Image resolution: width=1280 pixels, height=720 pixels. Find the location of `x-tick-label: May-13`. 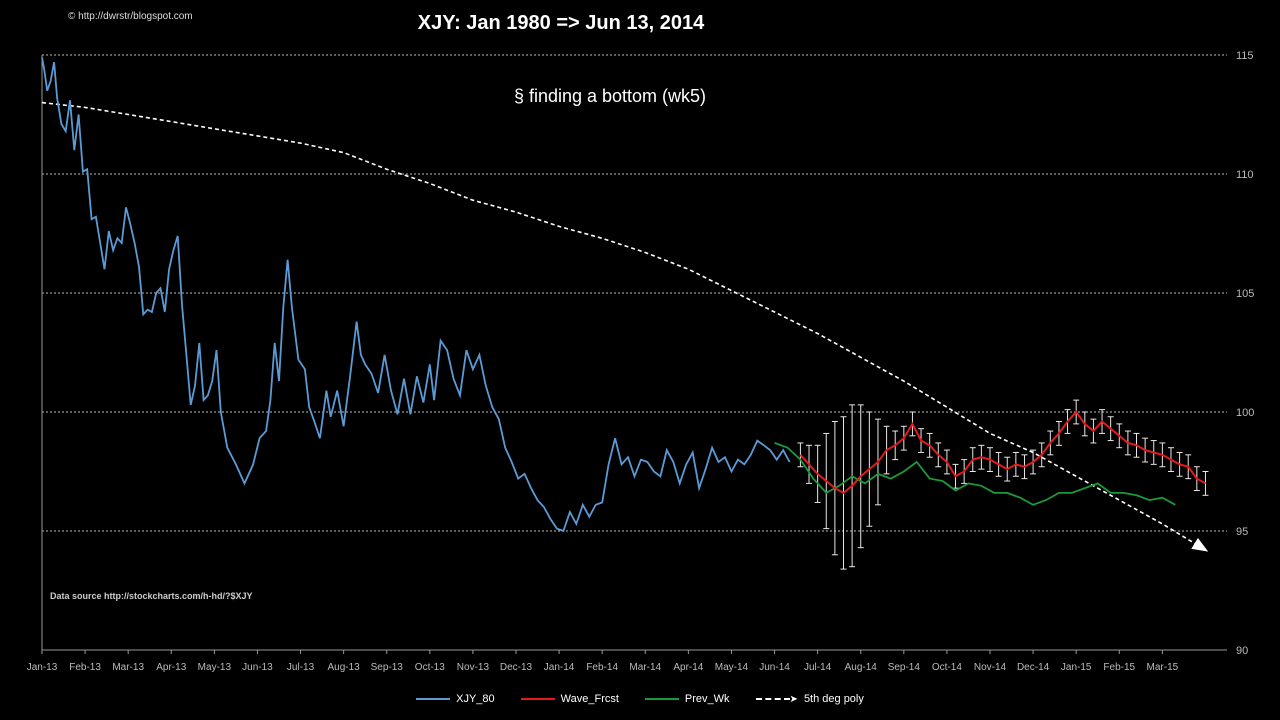

x-tick-label: May-13 is located at coordinates (215, 667).